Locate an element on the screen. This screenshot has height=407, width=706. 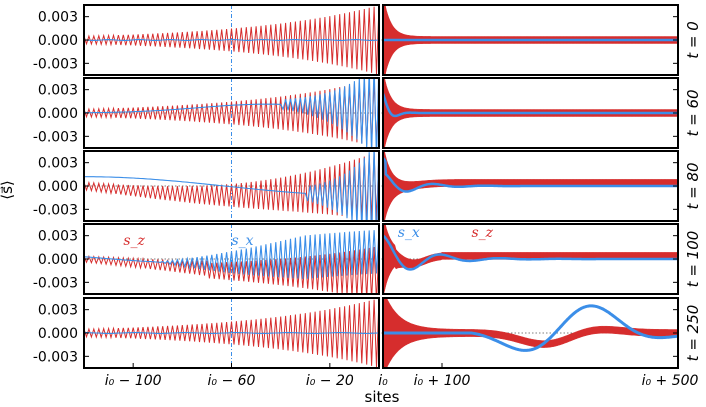
x-tick-label: i₀ − 100 is located at coordinates (133, 381).